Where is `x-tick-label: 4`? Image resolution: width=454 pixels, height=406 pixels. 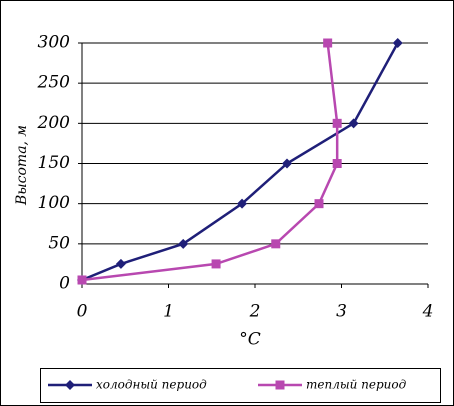 x-tick-label: 4 is located at coordinates (428, 312).